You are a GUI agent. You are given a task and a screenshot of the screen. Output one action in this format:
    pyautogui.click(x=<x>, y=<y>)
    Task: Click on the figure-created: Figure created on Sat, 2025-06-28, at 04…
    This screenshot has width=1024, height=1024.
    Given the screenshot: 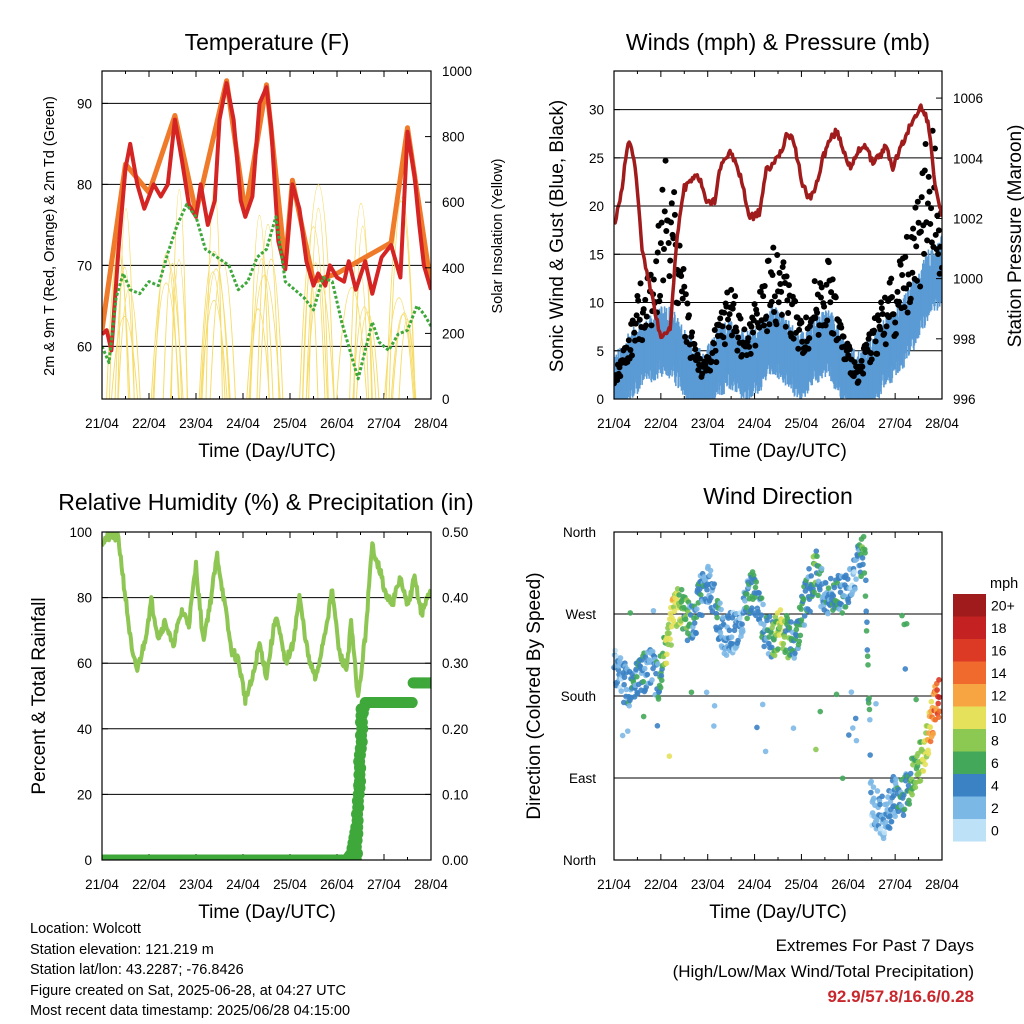 What is the action you would take?
    pyautogui.click(x=188, y=990)
    